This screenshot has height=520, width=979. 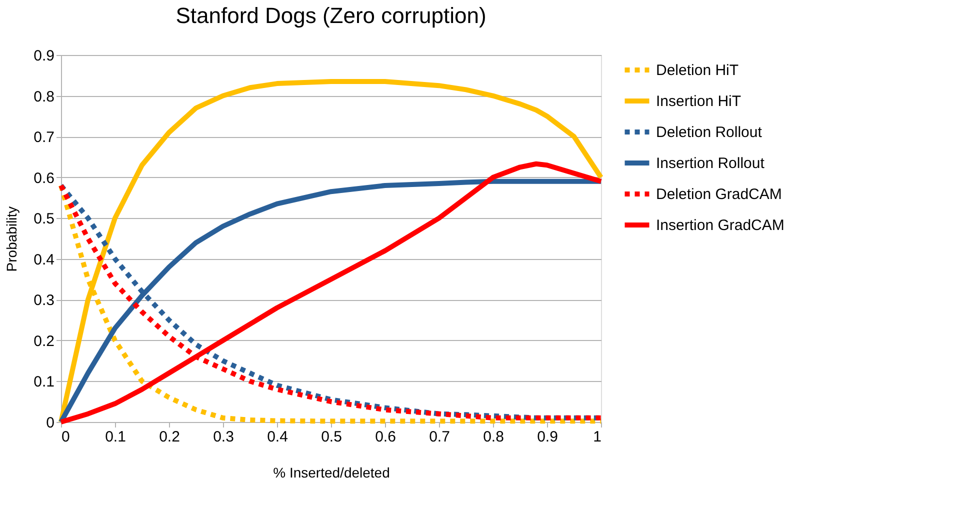 What do you see at coordinates (44, 341) in the screenshot?
I see `y-tick-label: 0.2` at bounding box center [44, 341].